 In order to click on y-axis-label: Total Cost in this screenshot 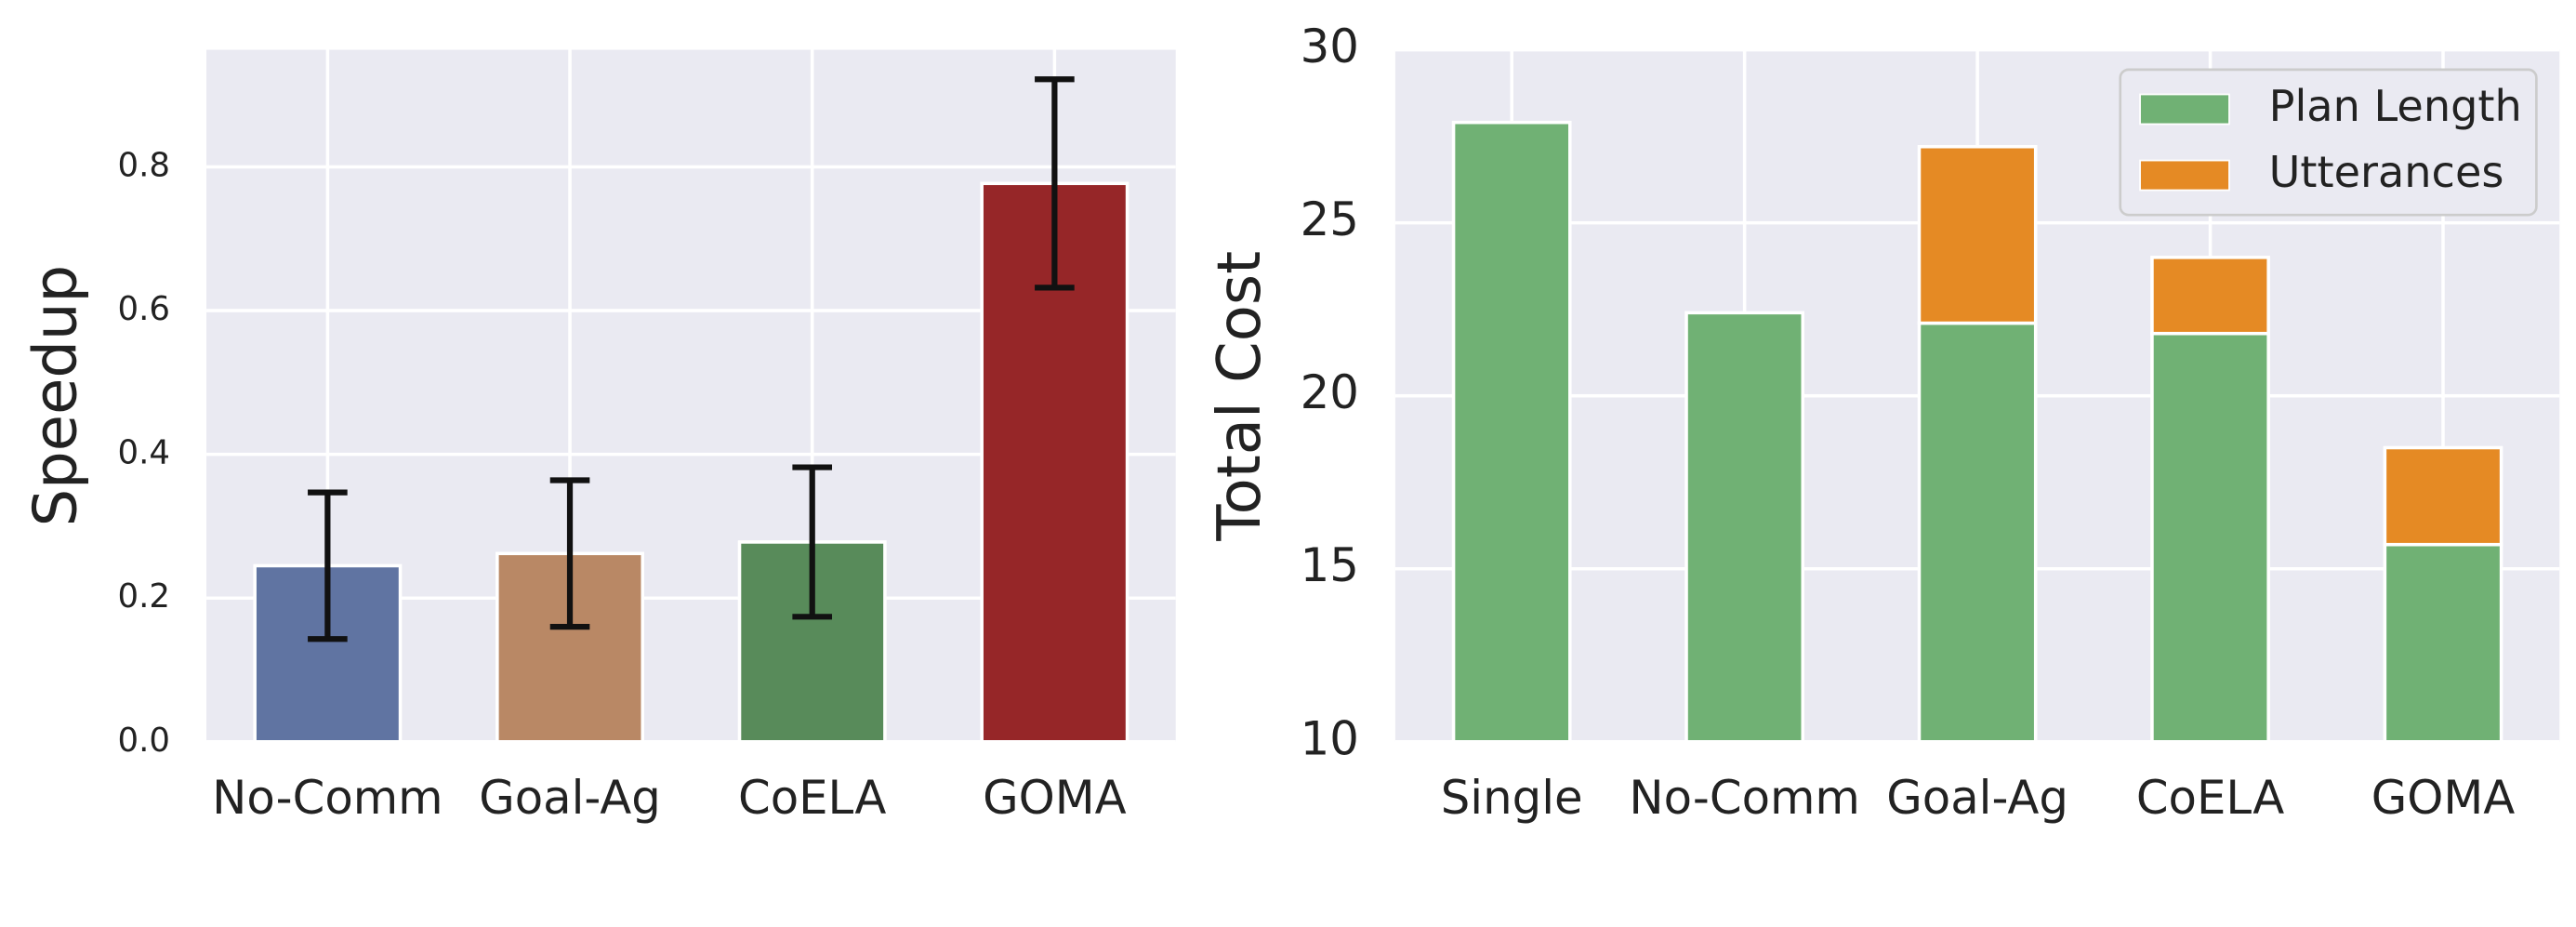, I will do `click(1240, 396)`.